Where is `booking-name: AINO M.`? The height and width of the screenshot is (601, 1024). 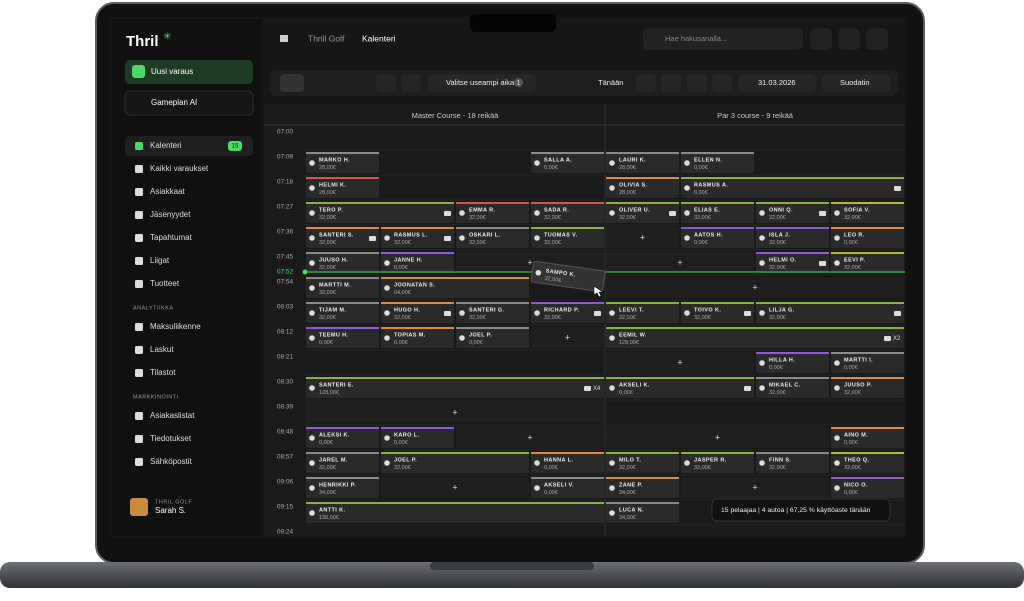 booking-name: AINO M. is located at coordinates (856, 435).